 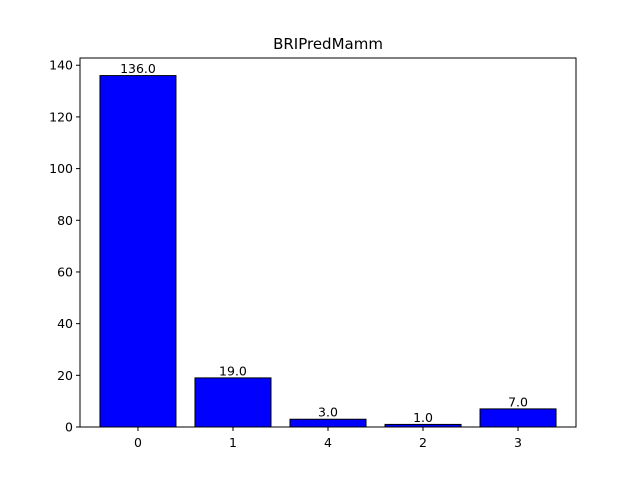 What do you see at coordinates (518, 401) in the screenshot?
I see `bar-value-label: 7.0` at bounding box center [518, 401].